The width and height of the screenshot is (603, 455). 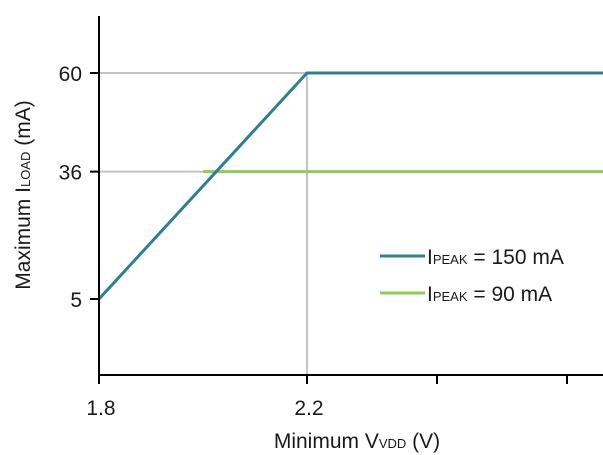 I want to click on legend-item-series-2: IPEAK = 90 mA, so click(x=466, y=294).